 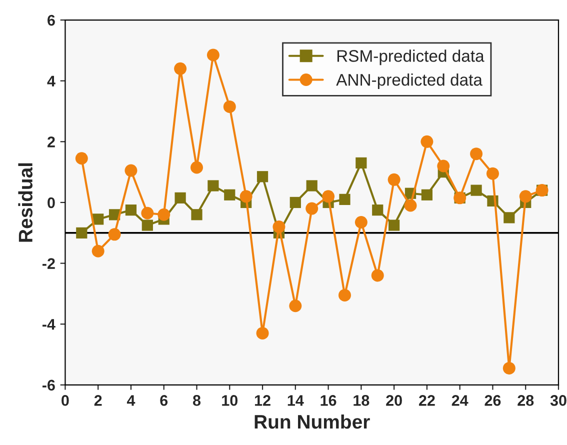 What do you see at coordinates (410, 58) in the screenshot?
I see `legend-label: RSM-predicted data` at bounding box center [410, 58].